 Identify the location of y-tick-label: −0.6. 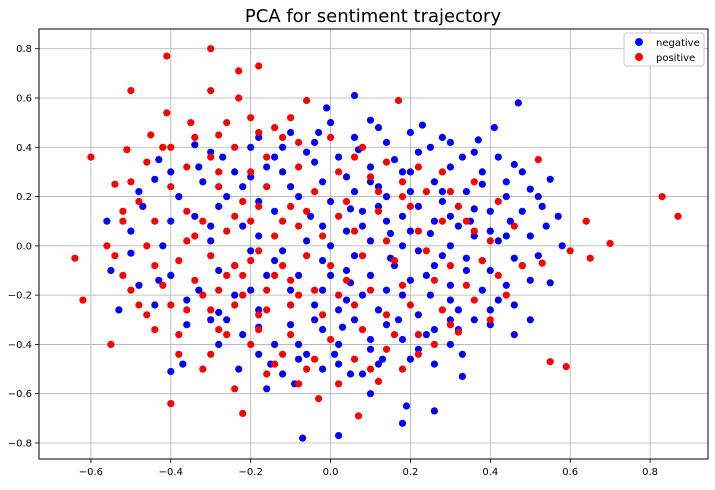
(20, 394).